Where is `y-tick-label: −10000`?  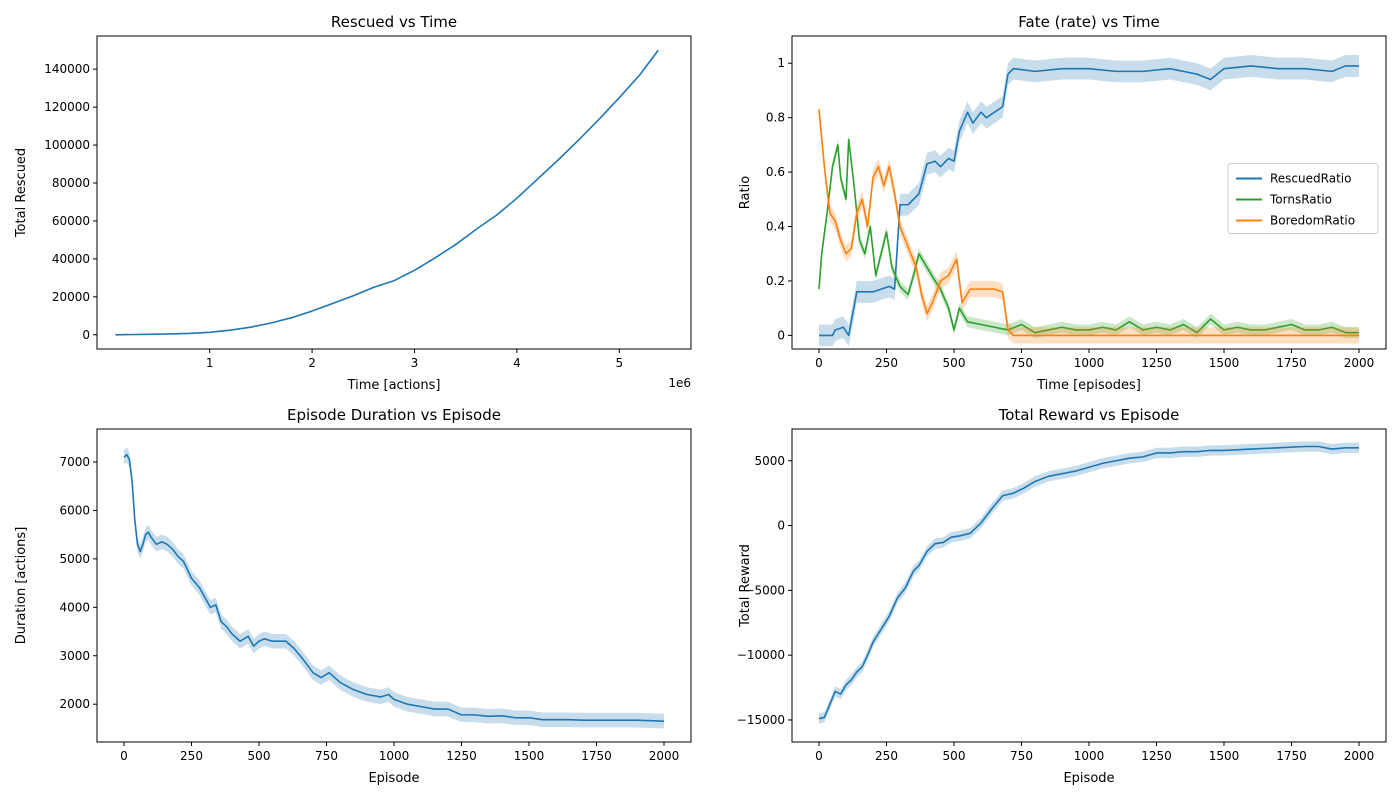 y-tick-label: −10000 is located at coordinates (761, 655).